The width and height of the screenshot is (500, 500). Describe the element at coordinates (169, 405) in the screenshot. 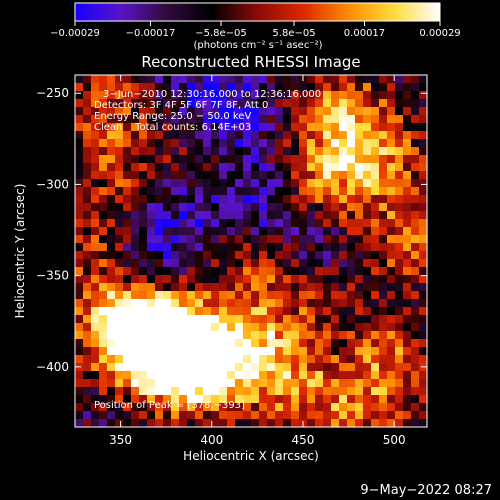

I see `peak-position-label: Position of Peak = [378,−393]` at that location.